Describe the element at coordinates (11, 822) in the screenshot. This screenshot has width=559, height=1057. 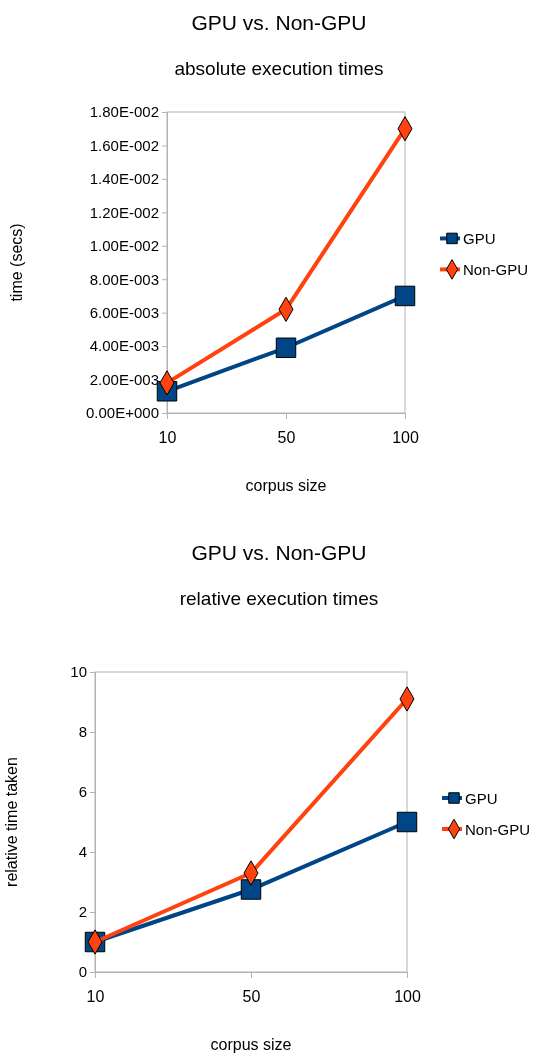
I see `y-axis-title: relative time taken` at that location.